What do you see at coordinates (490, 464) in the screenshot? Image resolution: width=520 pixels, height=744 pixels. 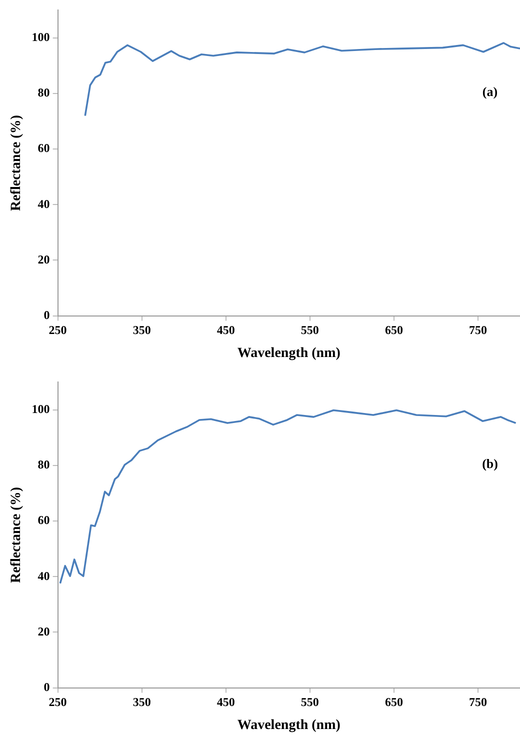 I see `annotation: (b)` at bounding box center [490, 464].